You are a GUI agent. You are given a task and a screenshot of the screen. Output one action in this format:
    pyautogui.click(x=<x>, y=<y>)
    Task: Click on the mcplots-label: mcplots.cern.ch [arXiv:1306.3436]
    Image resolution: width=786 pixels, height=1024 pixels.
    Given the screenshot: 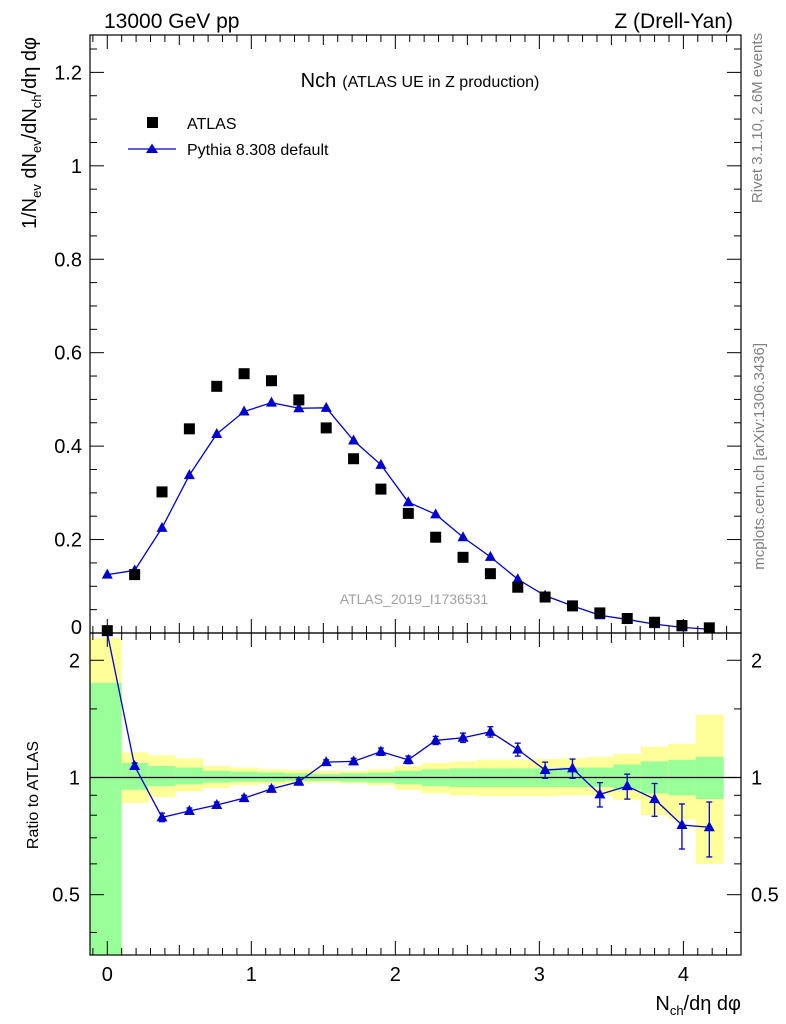 What is the action you would take?
    pyautogui.click(x=759, y=456)
    